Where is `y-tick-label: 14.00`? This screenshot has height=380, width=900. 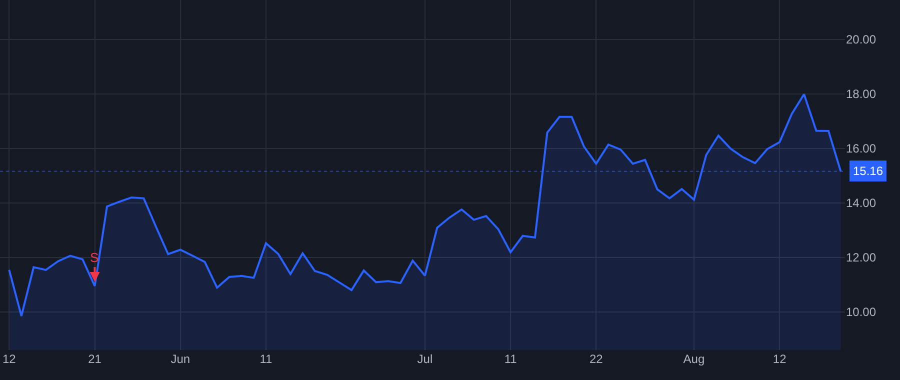 y-tick-label: 14.00 is located at coordinates (861, 203).